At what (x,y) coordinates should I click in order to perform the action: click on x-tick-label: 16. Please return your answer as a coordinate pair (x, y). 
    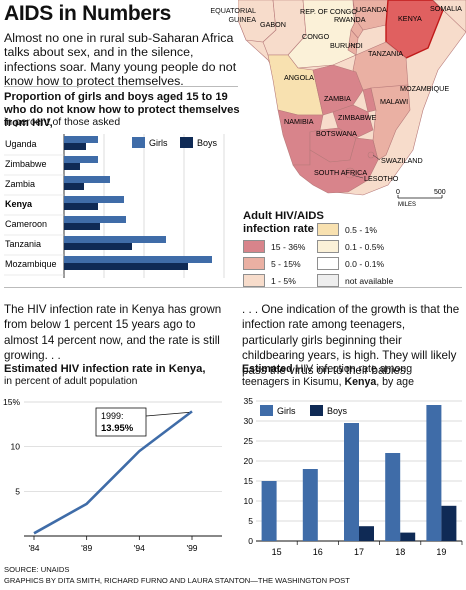
    Looking at the image, I should click on (318, 552).